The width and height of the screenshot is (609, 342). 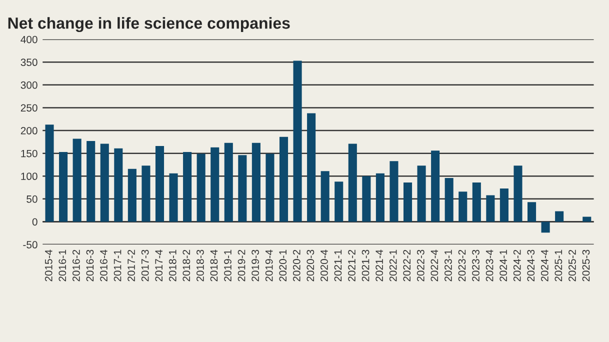 I want to click on x-tick-label: 2019-3, so click(x=255, y=266).